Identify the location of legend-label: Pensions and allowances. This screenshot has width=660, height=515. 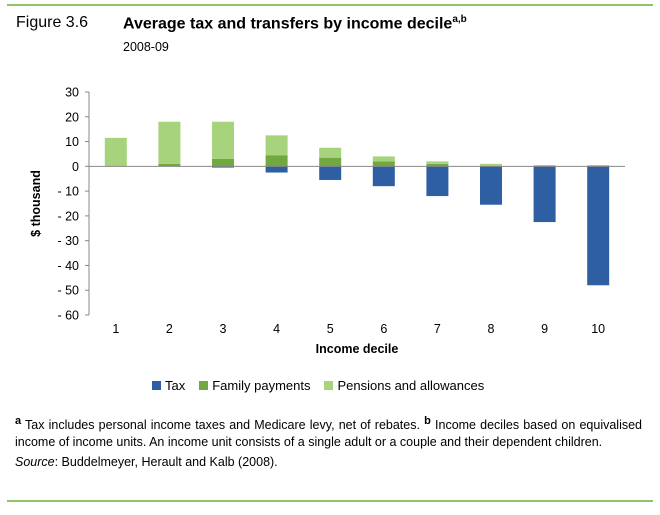
(411, 385).